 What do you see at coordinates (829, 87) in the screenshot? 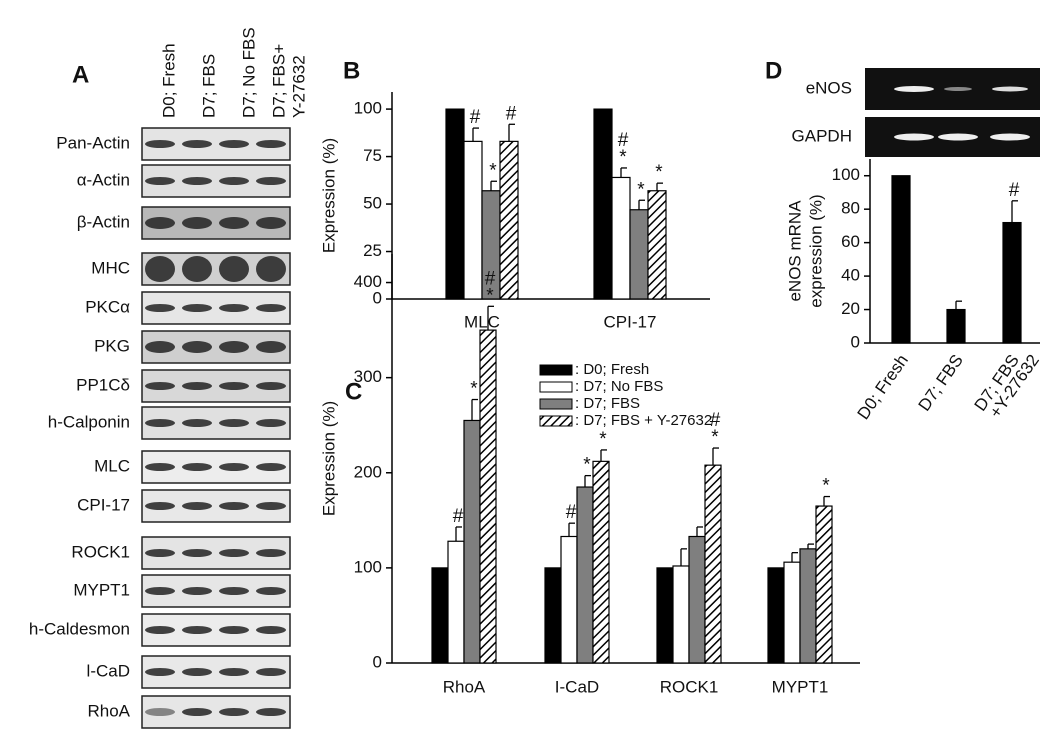
I see `gel-label: eNOS` at bounding box center [829, 87].